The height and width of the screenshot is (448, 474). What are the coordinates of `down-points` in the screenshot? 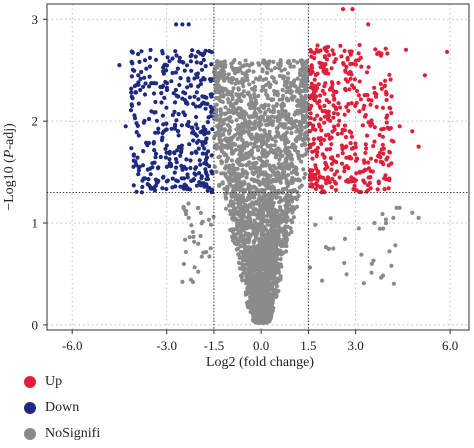 It's located at (166, 108).